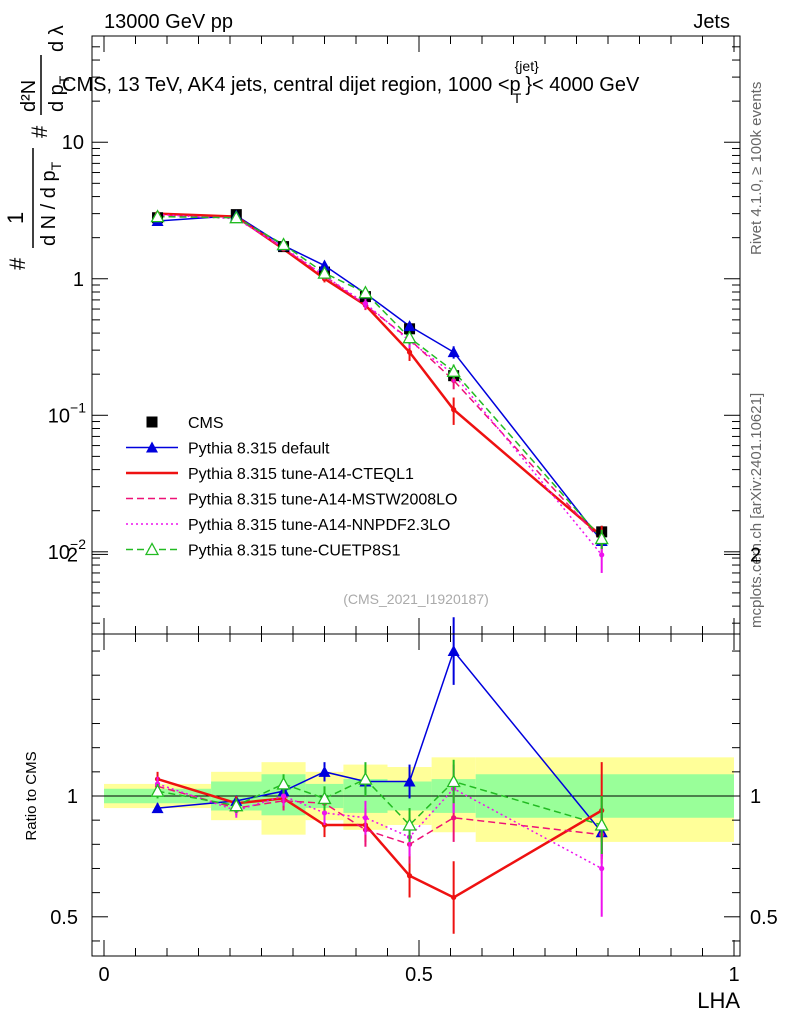 Image resolution: width=786 pixels, height=1024 pixels. Describe the element at coordinates (49, 208) in the screenshot. I see `main-y-label-dn-text: d N / d p` at that location.